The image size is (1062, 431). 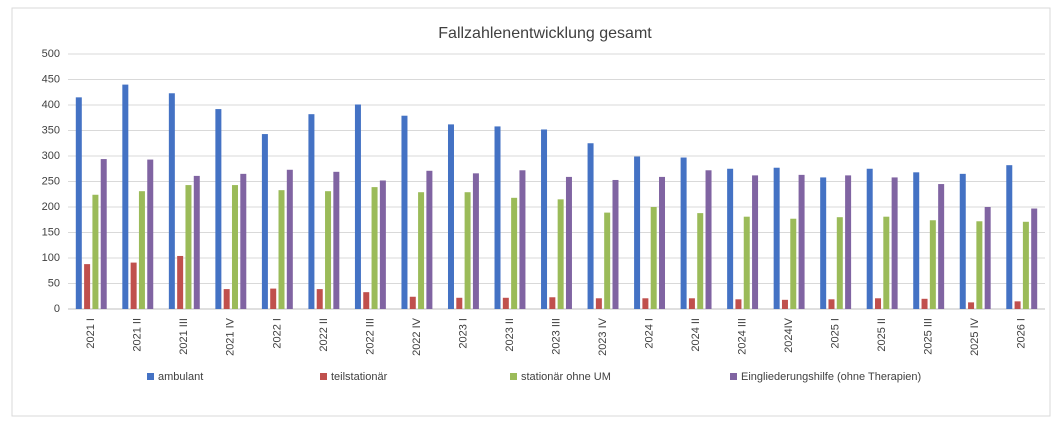 I want to click on legend-label: stationär ohne UM, so click(x=566, y=377).